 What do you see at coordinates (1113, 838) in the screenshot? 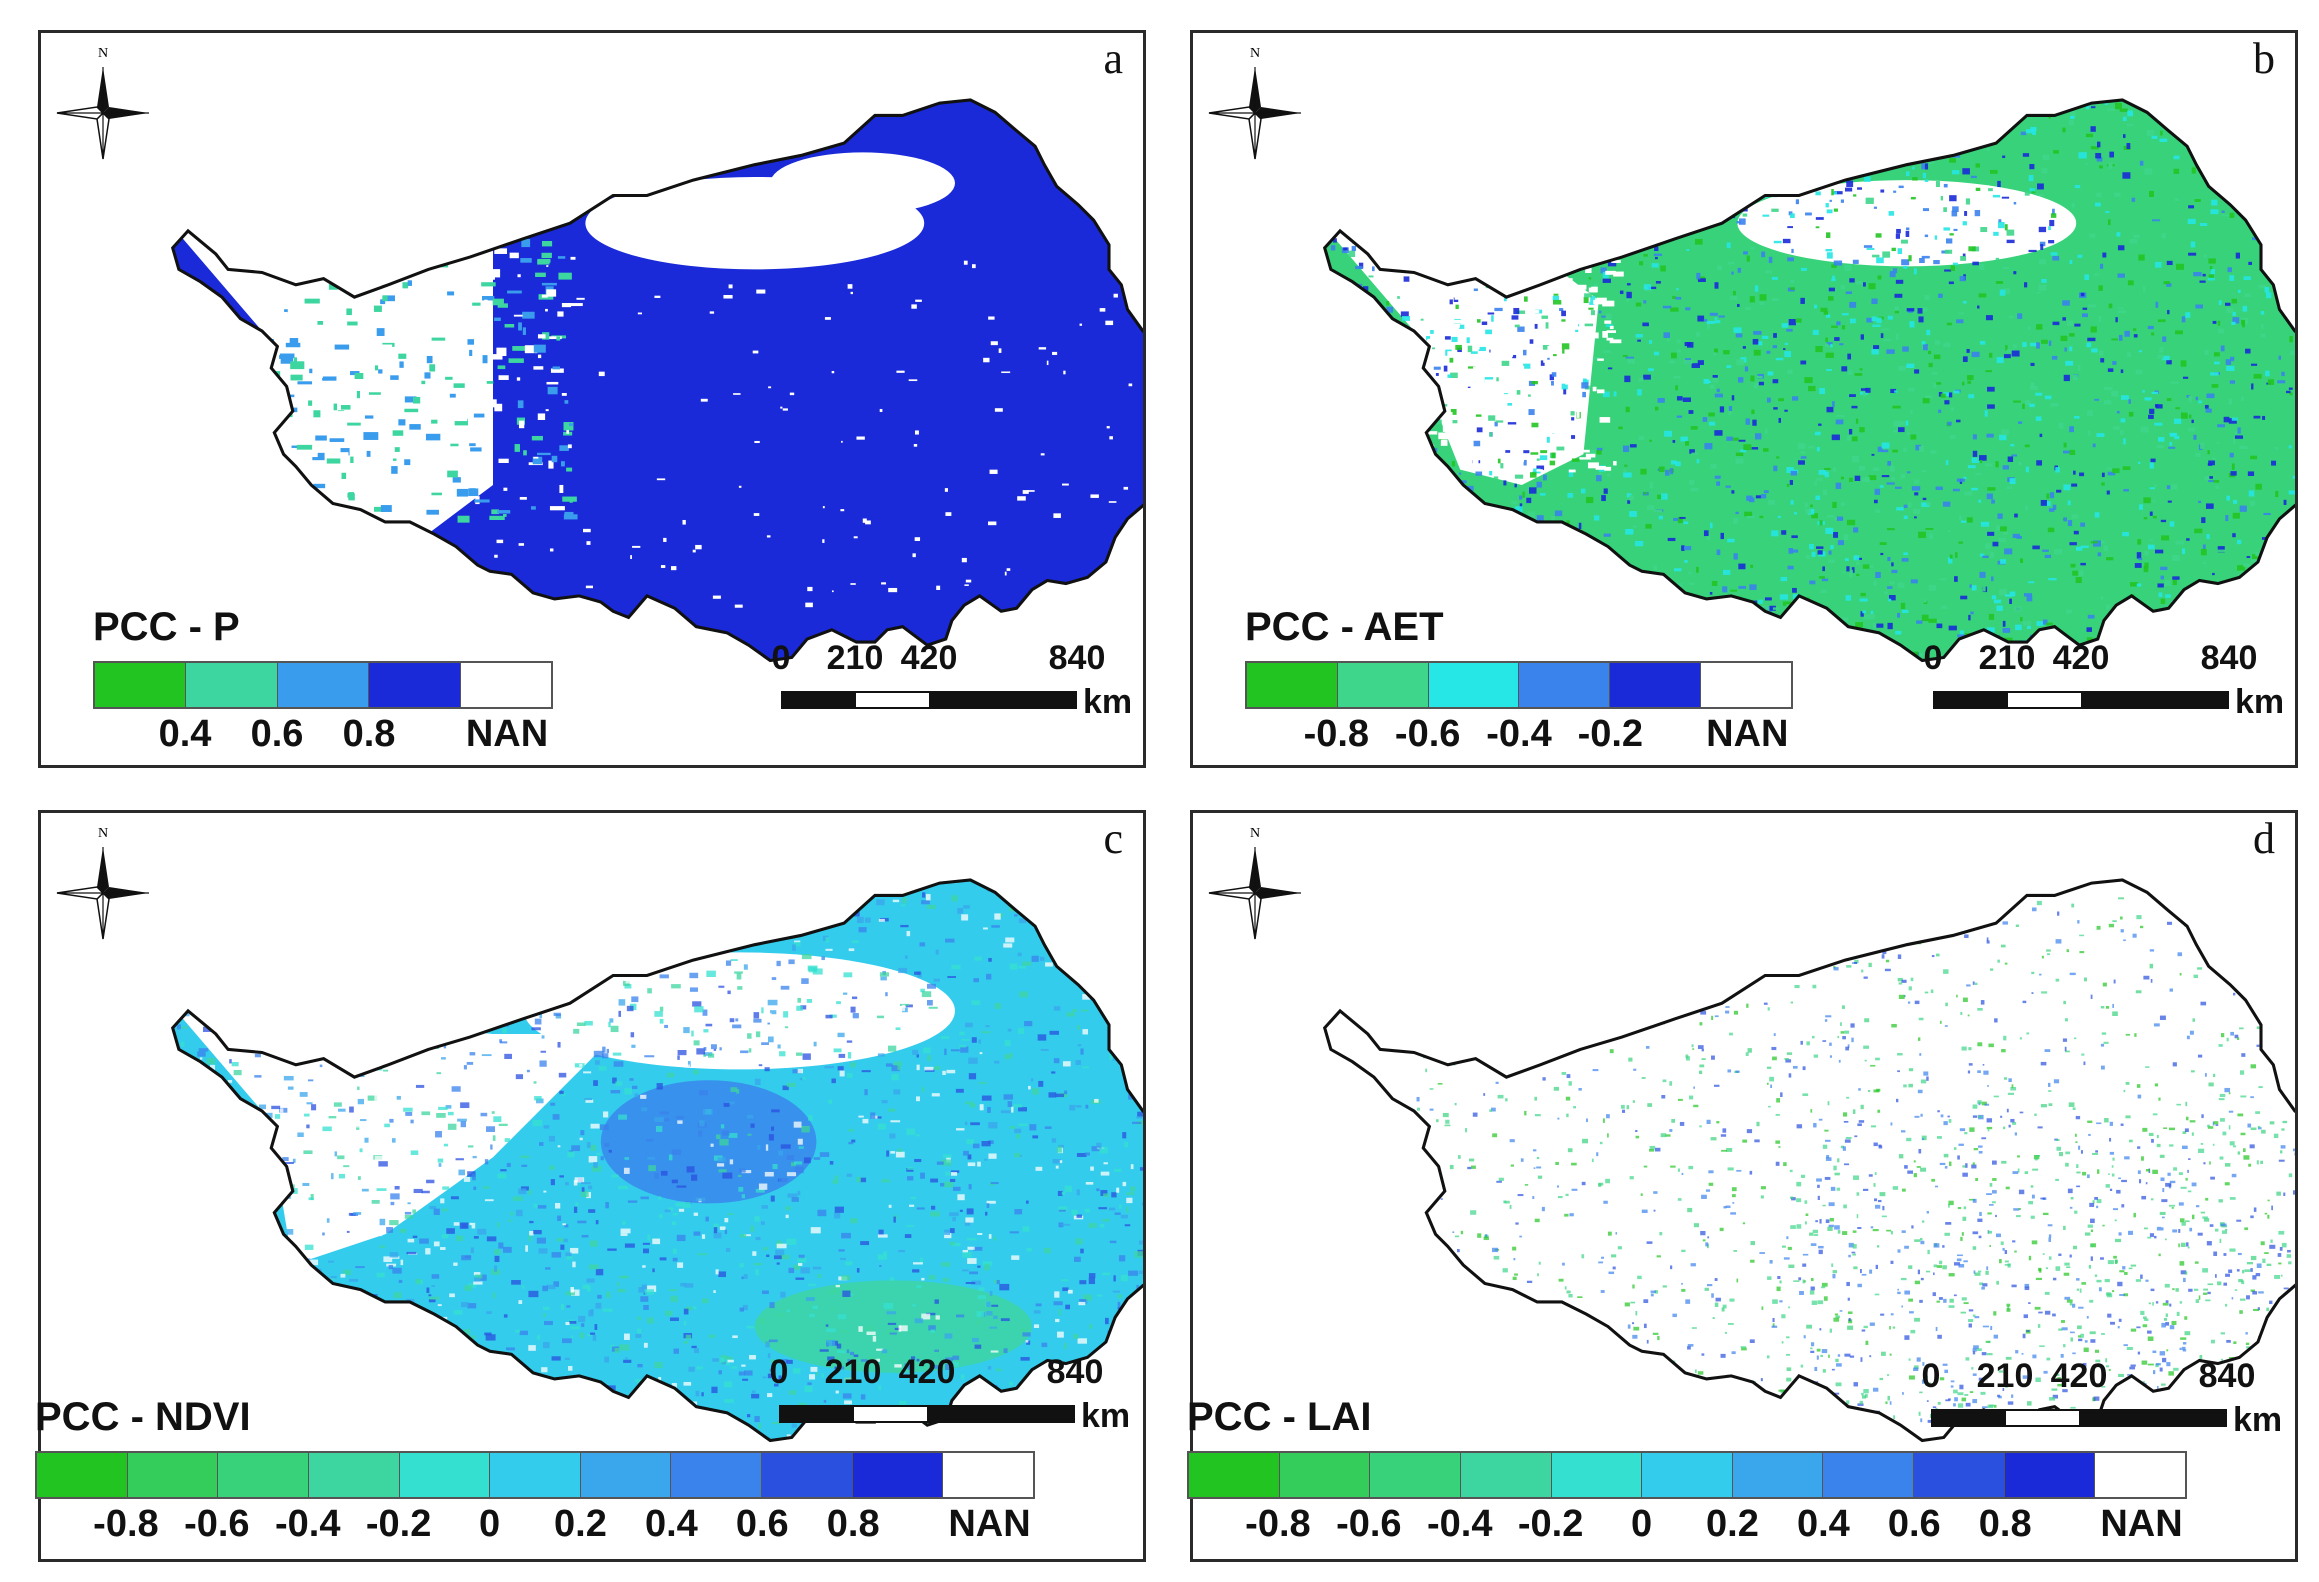
I see `panel-letter: c` at bounding box center [1113, 838].